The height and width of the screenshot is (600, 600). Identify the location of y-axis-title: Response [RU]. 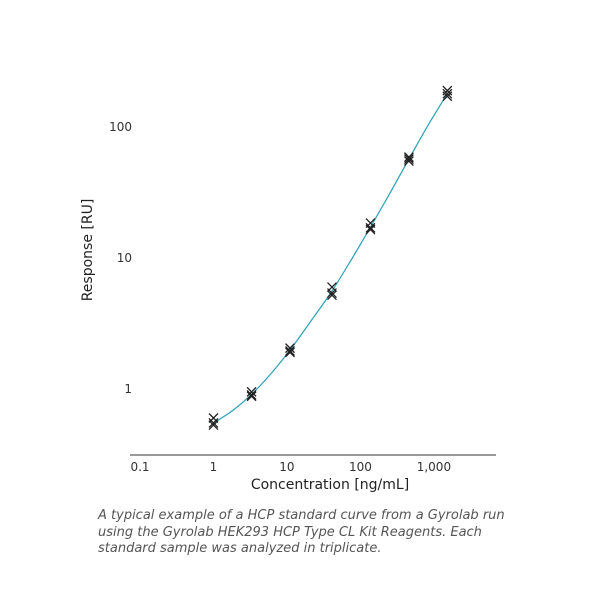
(88, 250).